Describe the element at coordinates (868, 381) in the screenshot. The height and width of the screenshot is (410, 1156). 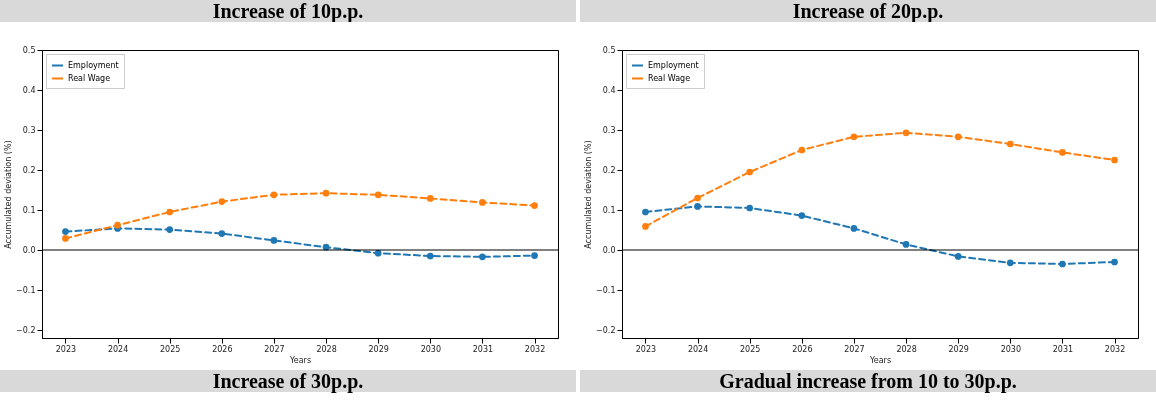
I see `text: Gradual increase from 10 to 30p.p.` at that location.